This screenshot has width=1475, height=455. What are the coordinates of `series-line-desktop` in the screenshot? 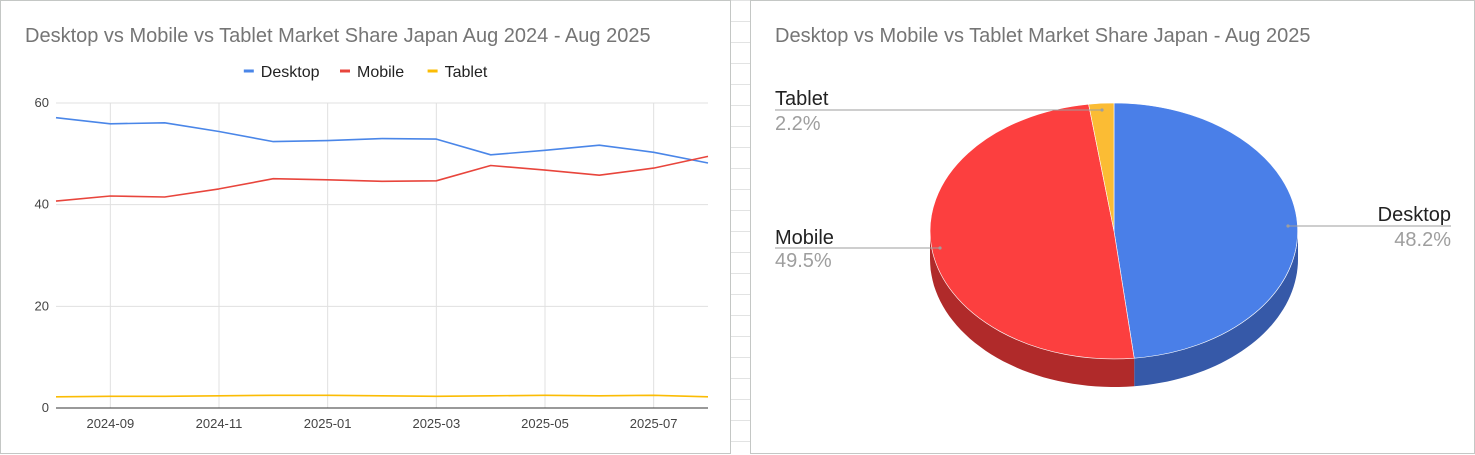 It's located at (382, 140).